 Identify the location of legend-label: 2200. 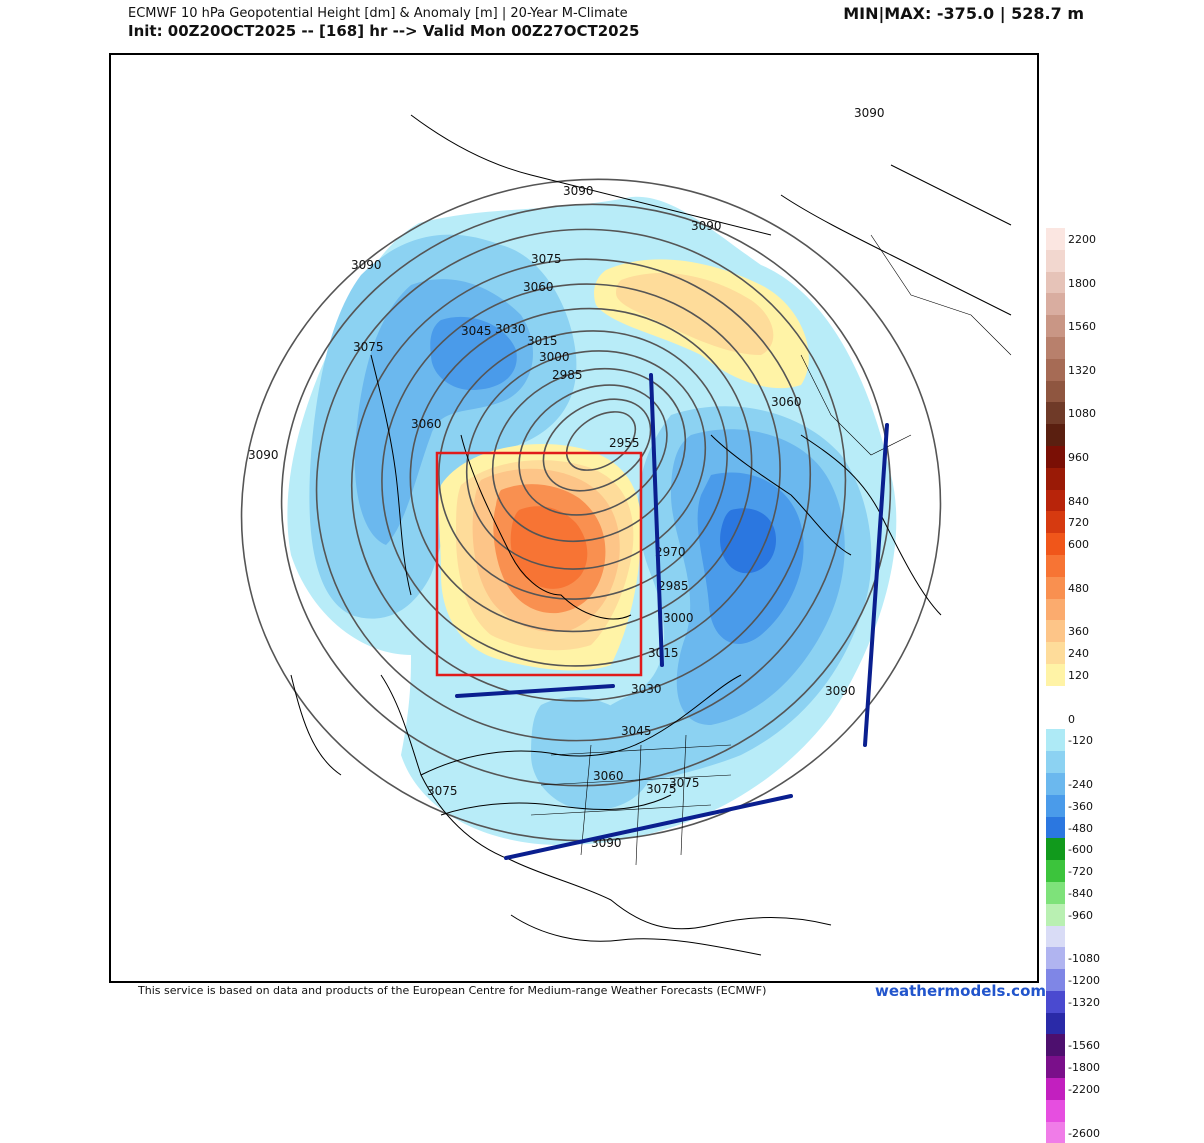
(1082, 239).